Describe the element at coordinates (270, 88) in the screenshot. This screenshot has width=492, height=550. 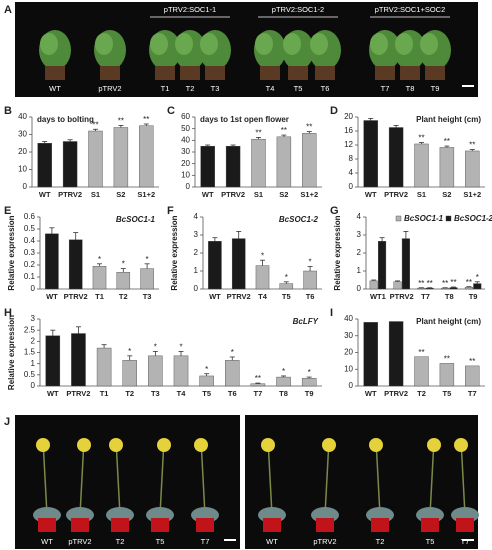
I see `plant-label: T4` at that location.